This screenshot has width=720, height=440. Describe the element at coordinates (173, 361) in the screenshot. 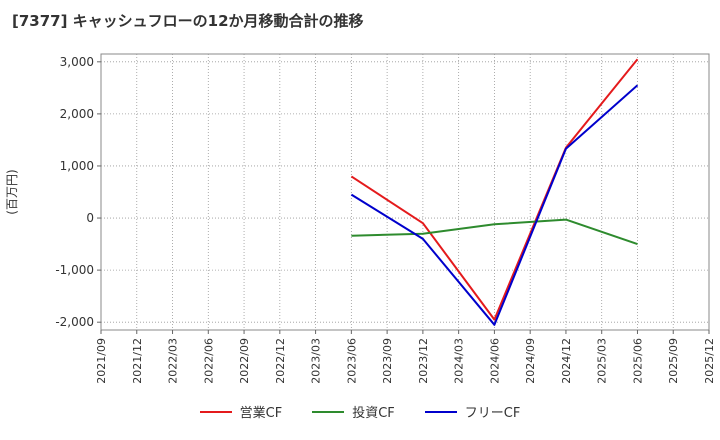

I see `x-tick-label: 2022/03` at that location.